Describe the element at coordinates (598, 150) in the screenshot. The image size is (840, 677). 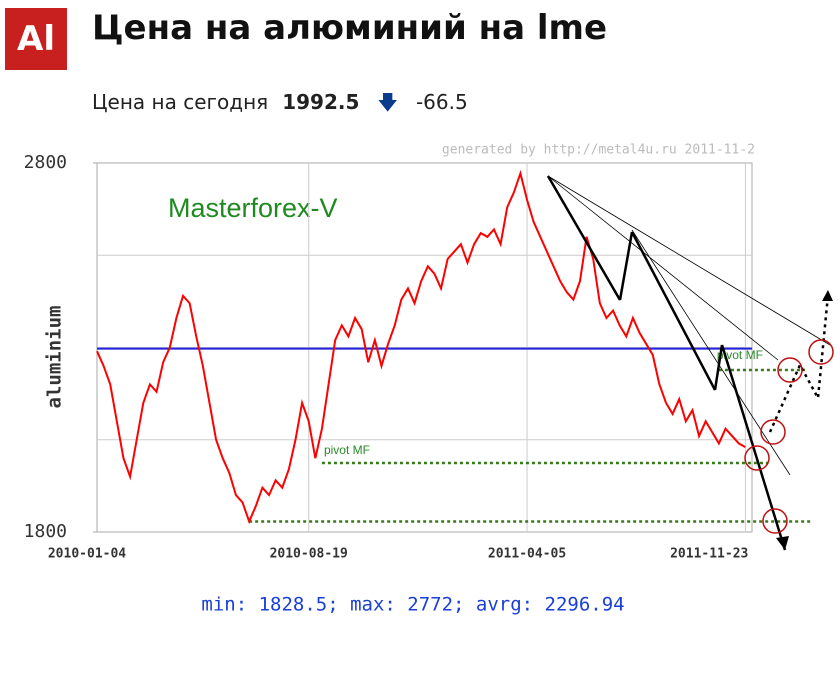
I see `watermark: generated by http://metal4u.ru 2011-11-2` at that location.